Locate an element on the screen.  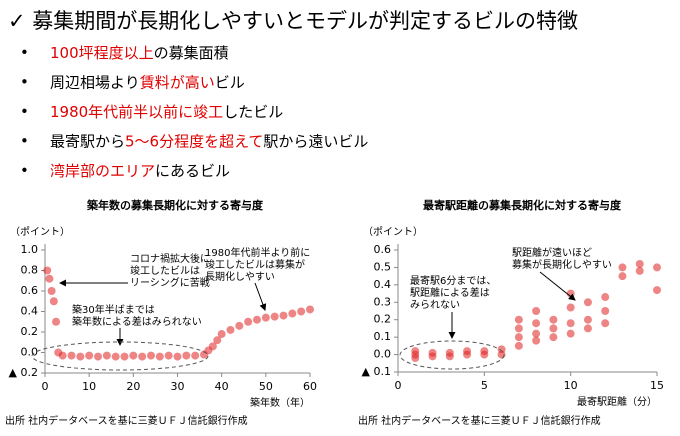
chart-title: 築年数の募集長期化に対する寄与度 is located at coordinates (175, 205).